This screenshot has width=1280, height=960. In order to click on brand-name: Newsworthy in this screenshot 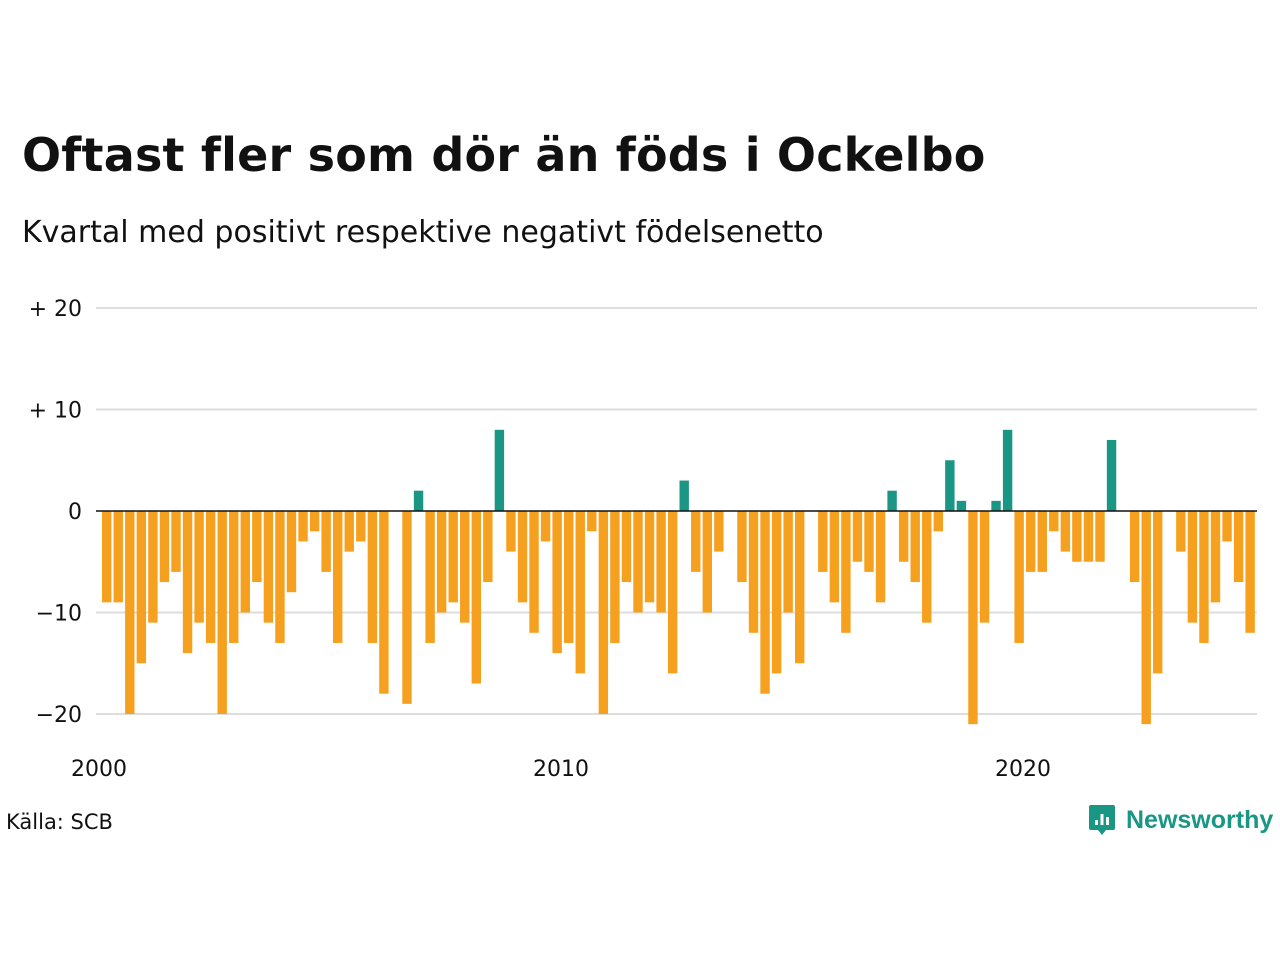, I will do `click(1200, 819)`.